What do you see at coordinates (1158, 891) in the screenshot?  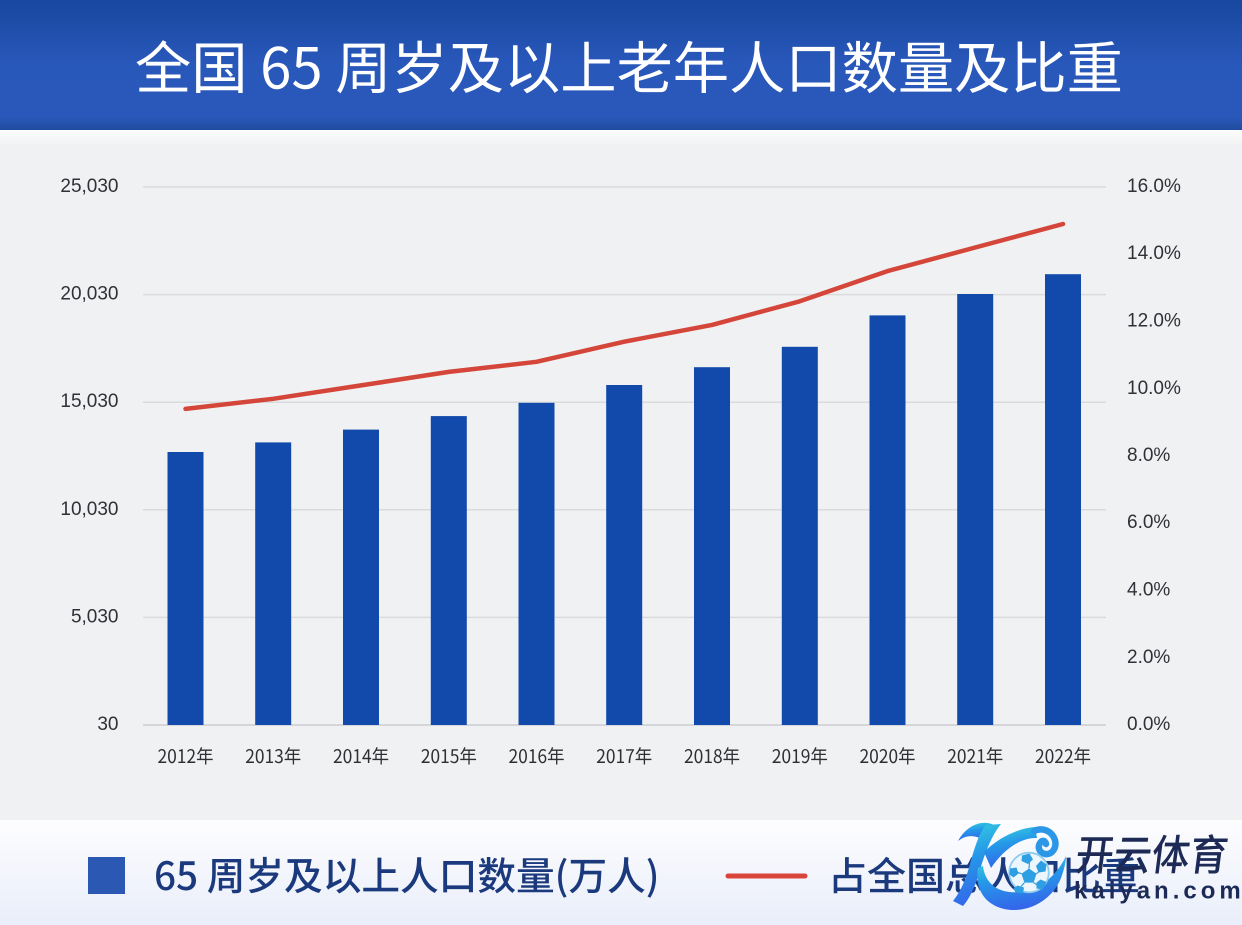 I see `svg-text: kaiyan.com` at bounding box center [1158, 891].